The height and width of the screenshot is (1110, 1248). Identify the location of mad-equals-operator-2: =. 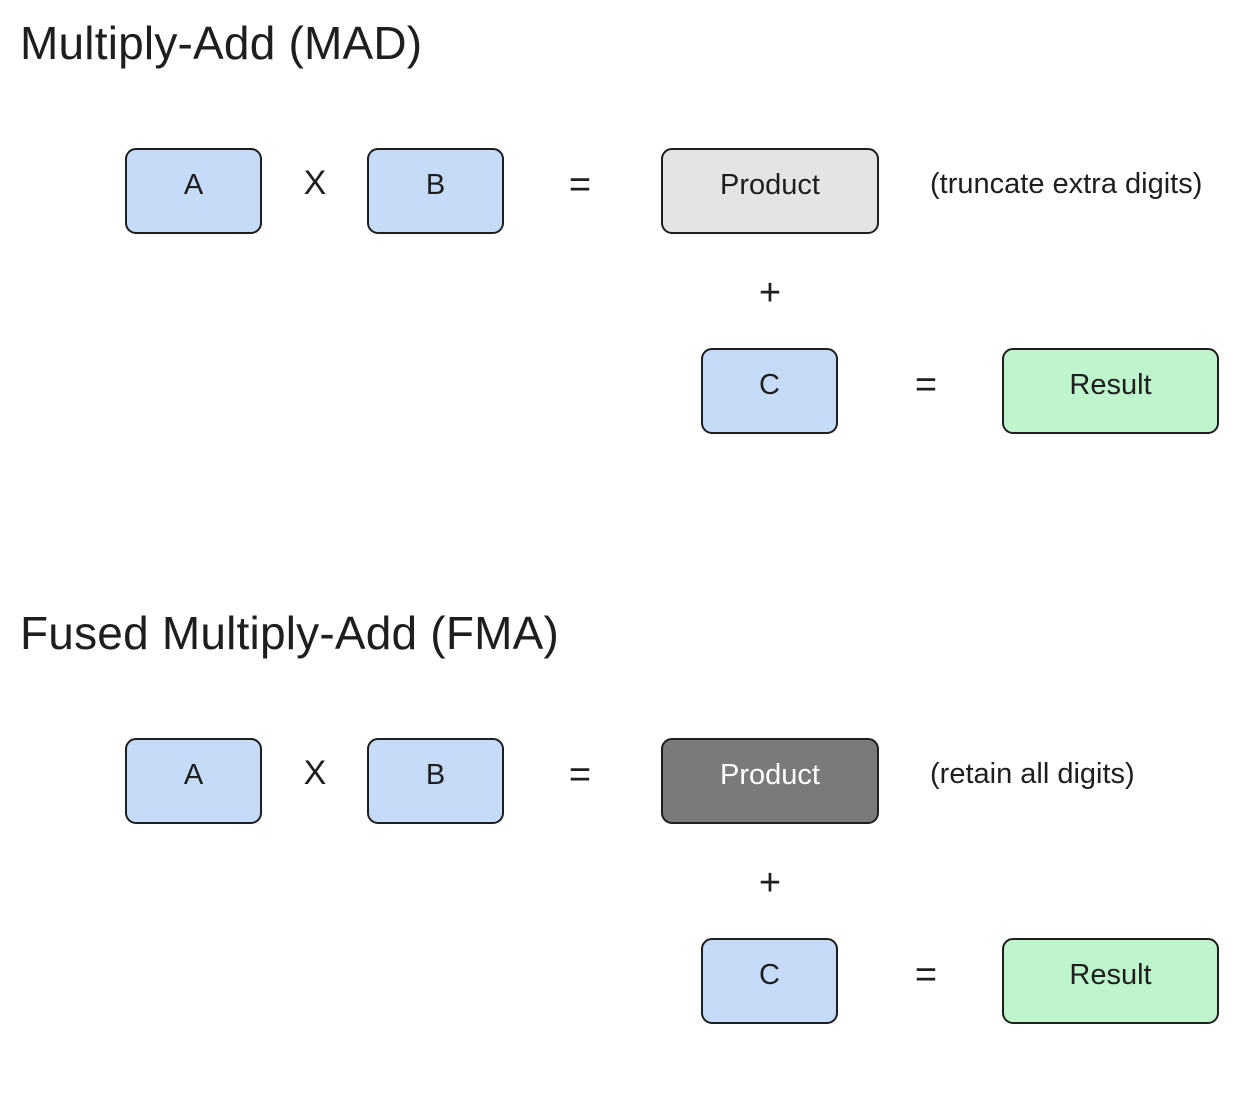
(926, 385).